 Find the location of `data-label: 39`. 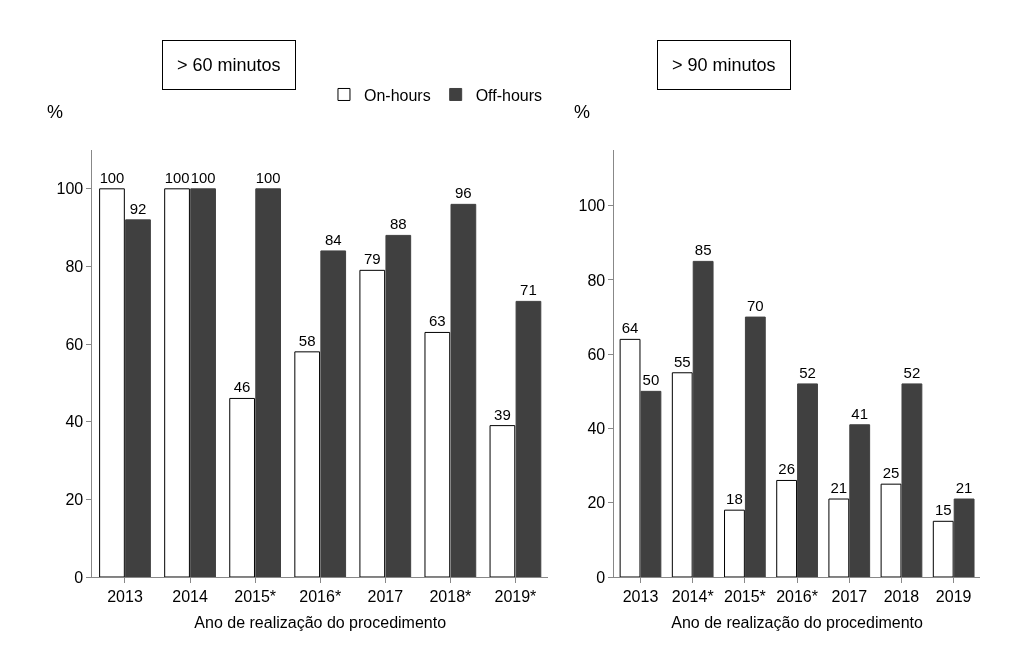

data-label: 39 is located at coordinates (502, 414).